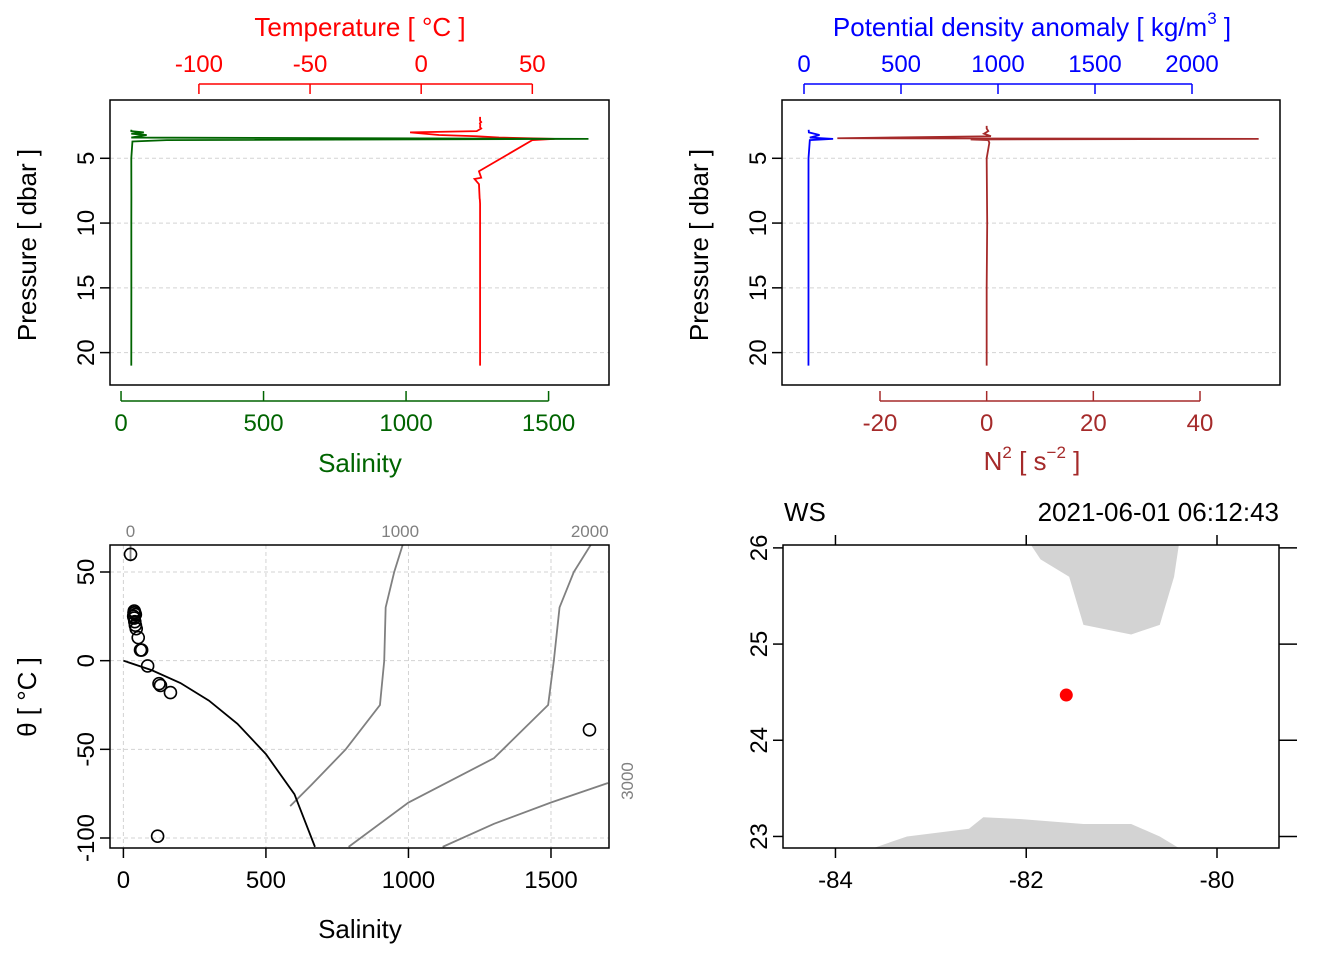 The height and width of the screenshot is (960, 1344). Describe the element at coordinates (1217, 880) in the screenshot. I see `longitude-tick-label: -80` at that location.